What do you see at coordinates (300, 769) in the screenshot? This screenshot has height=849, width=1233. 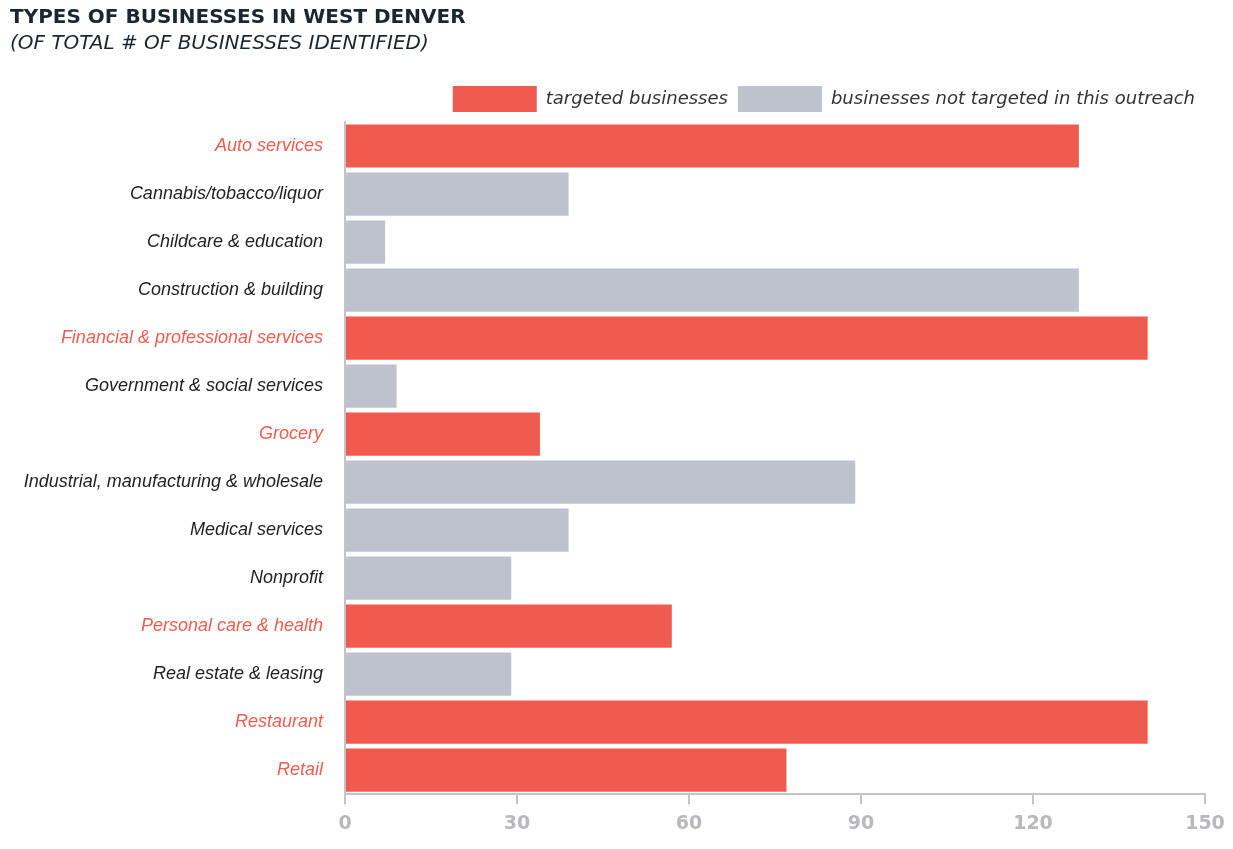 I see `y-tick-label: Retail` at bounding box center [300, 769].